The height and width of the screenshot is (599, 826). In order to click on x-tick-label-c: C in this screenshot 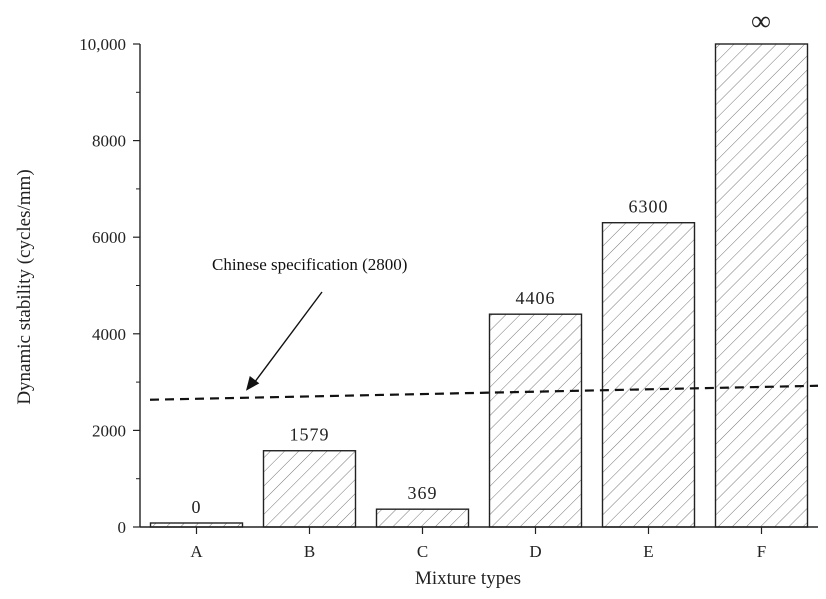, I will do `click(422, 551)`.